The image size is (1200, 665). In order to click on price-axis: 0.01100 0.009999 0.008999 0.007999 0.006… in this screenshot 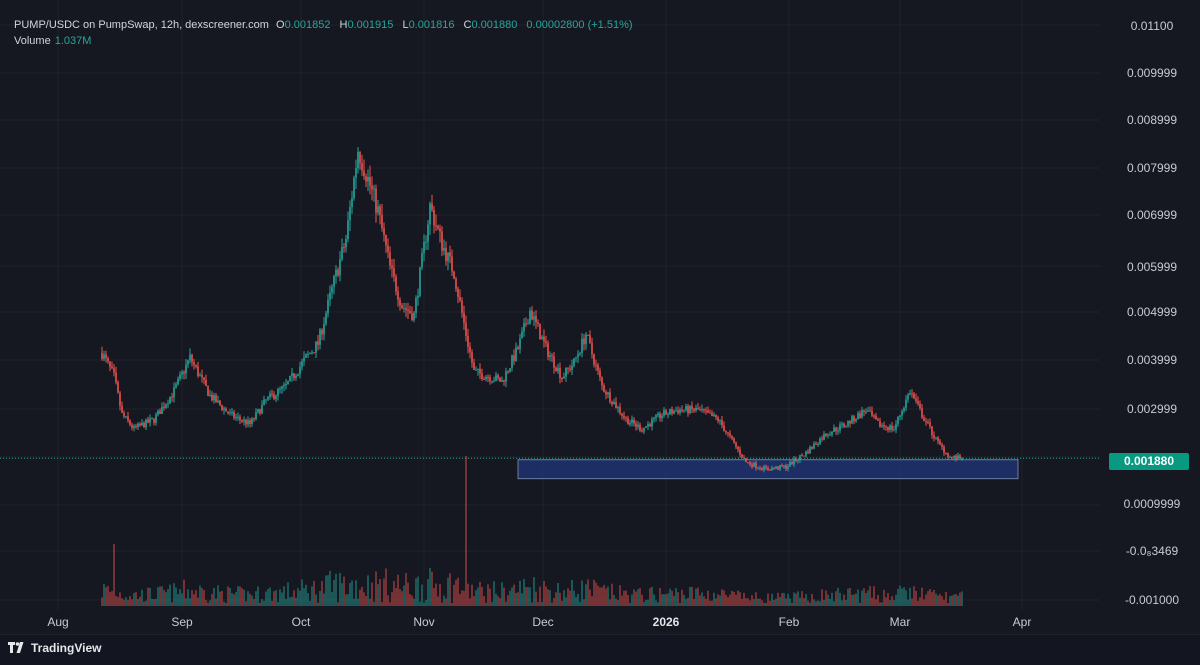, I will do `click(1152, 313)`.